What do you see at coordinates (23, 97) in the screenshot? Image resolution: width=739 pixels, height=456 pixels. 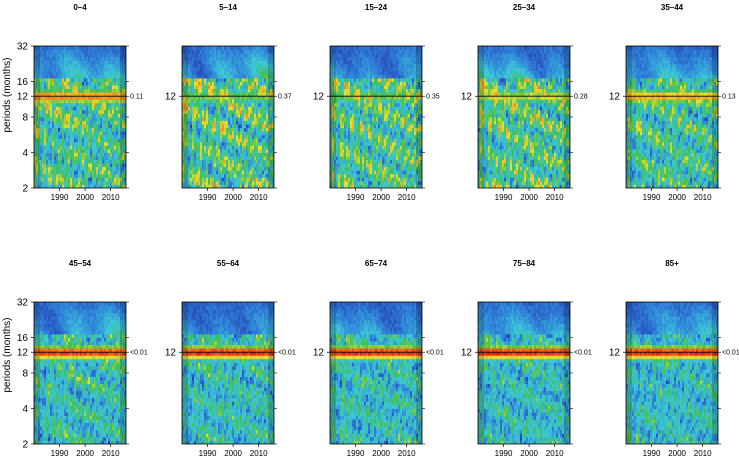 I see `y-tick-label: 12` at bounding box center [23, 97].